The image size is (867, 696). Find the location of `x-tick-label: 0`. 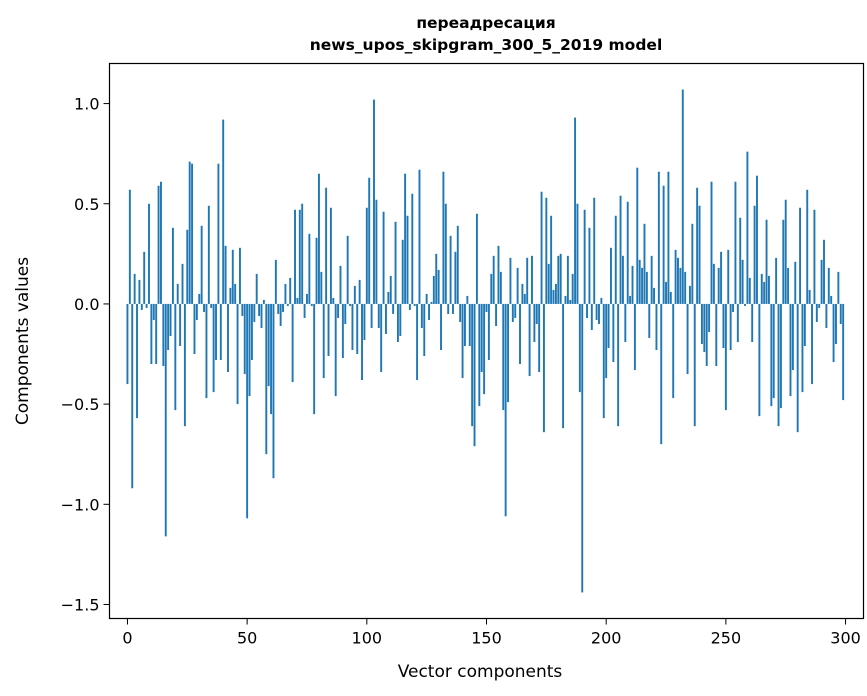

x-tick-label: 0 is located at coordinates (127, 638).